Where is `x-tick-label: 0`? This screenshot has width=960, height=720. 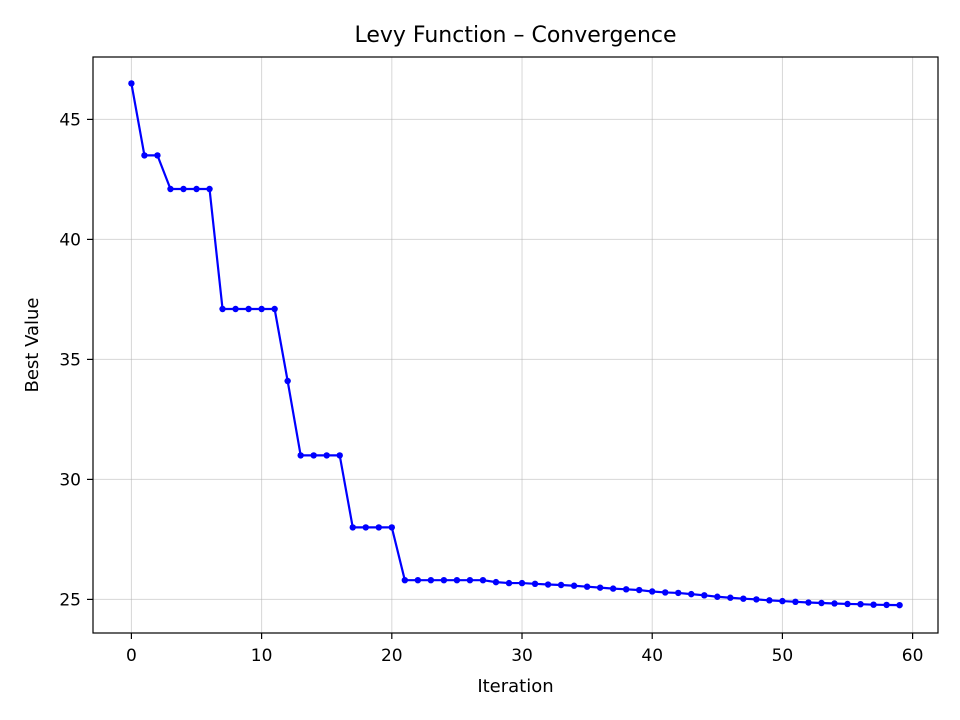 x-tick-label: 0 is located at coordinates (131, 656).